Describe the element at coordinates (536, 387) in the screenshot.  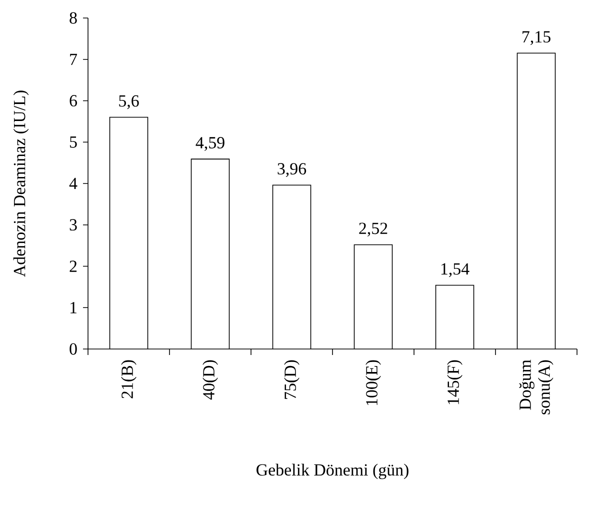
I see `x-tick-label: Doğum sonu(A)` at that location.